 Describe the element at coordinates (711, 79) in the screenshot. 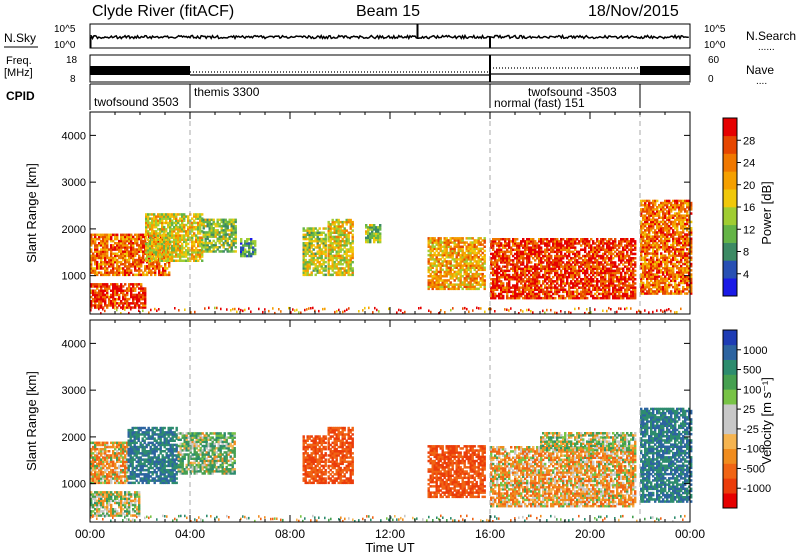

I see `freq-tick-right-bottom: 0` at that location.